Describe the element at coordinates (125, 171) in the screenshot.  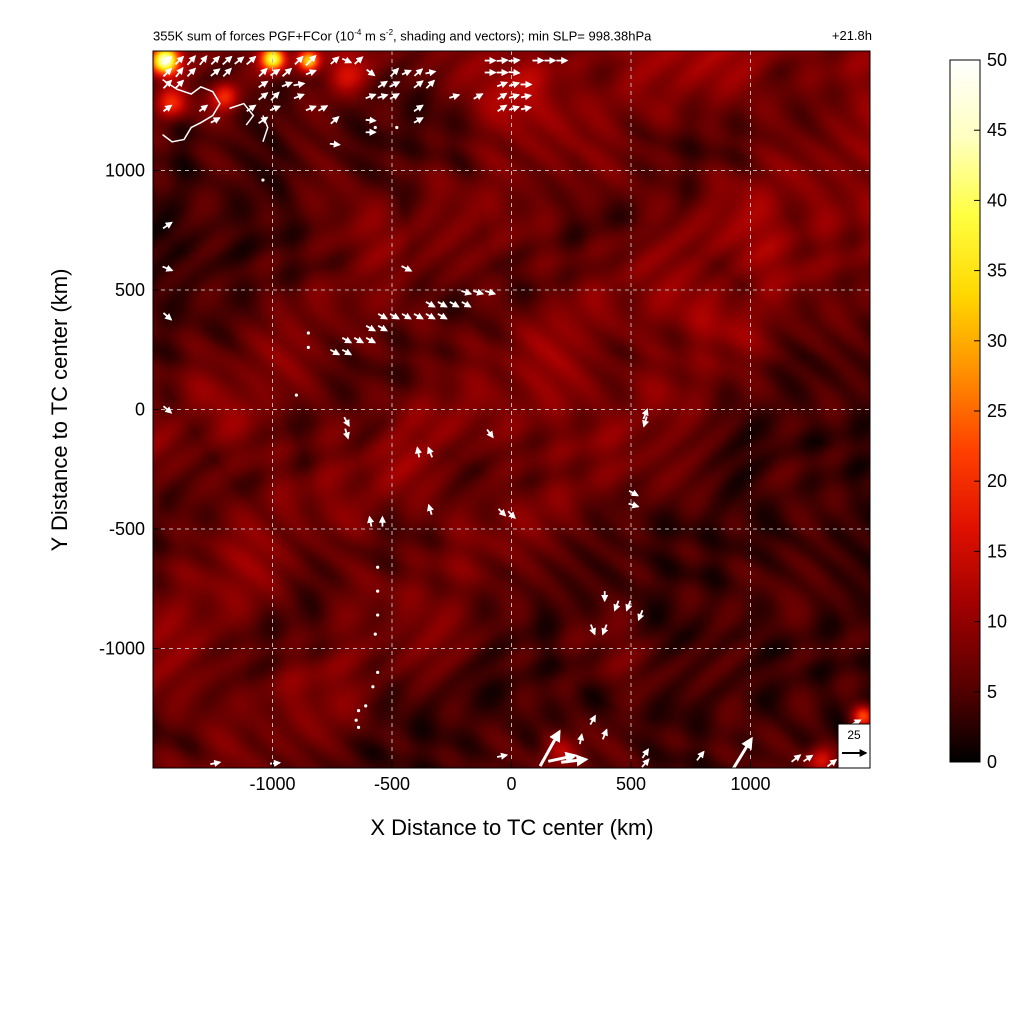
I see `y-tick-label: 1000` at that location.